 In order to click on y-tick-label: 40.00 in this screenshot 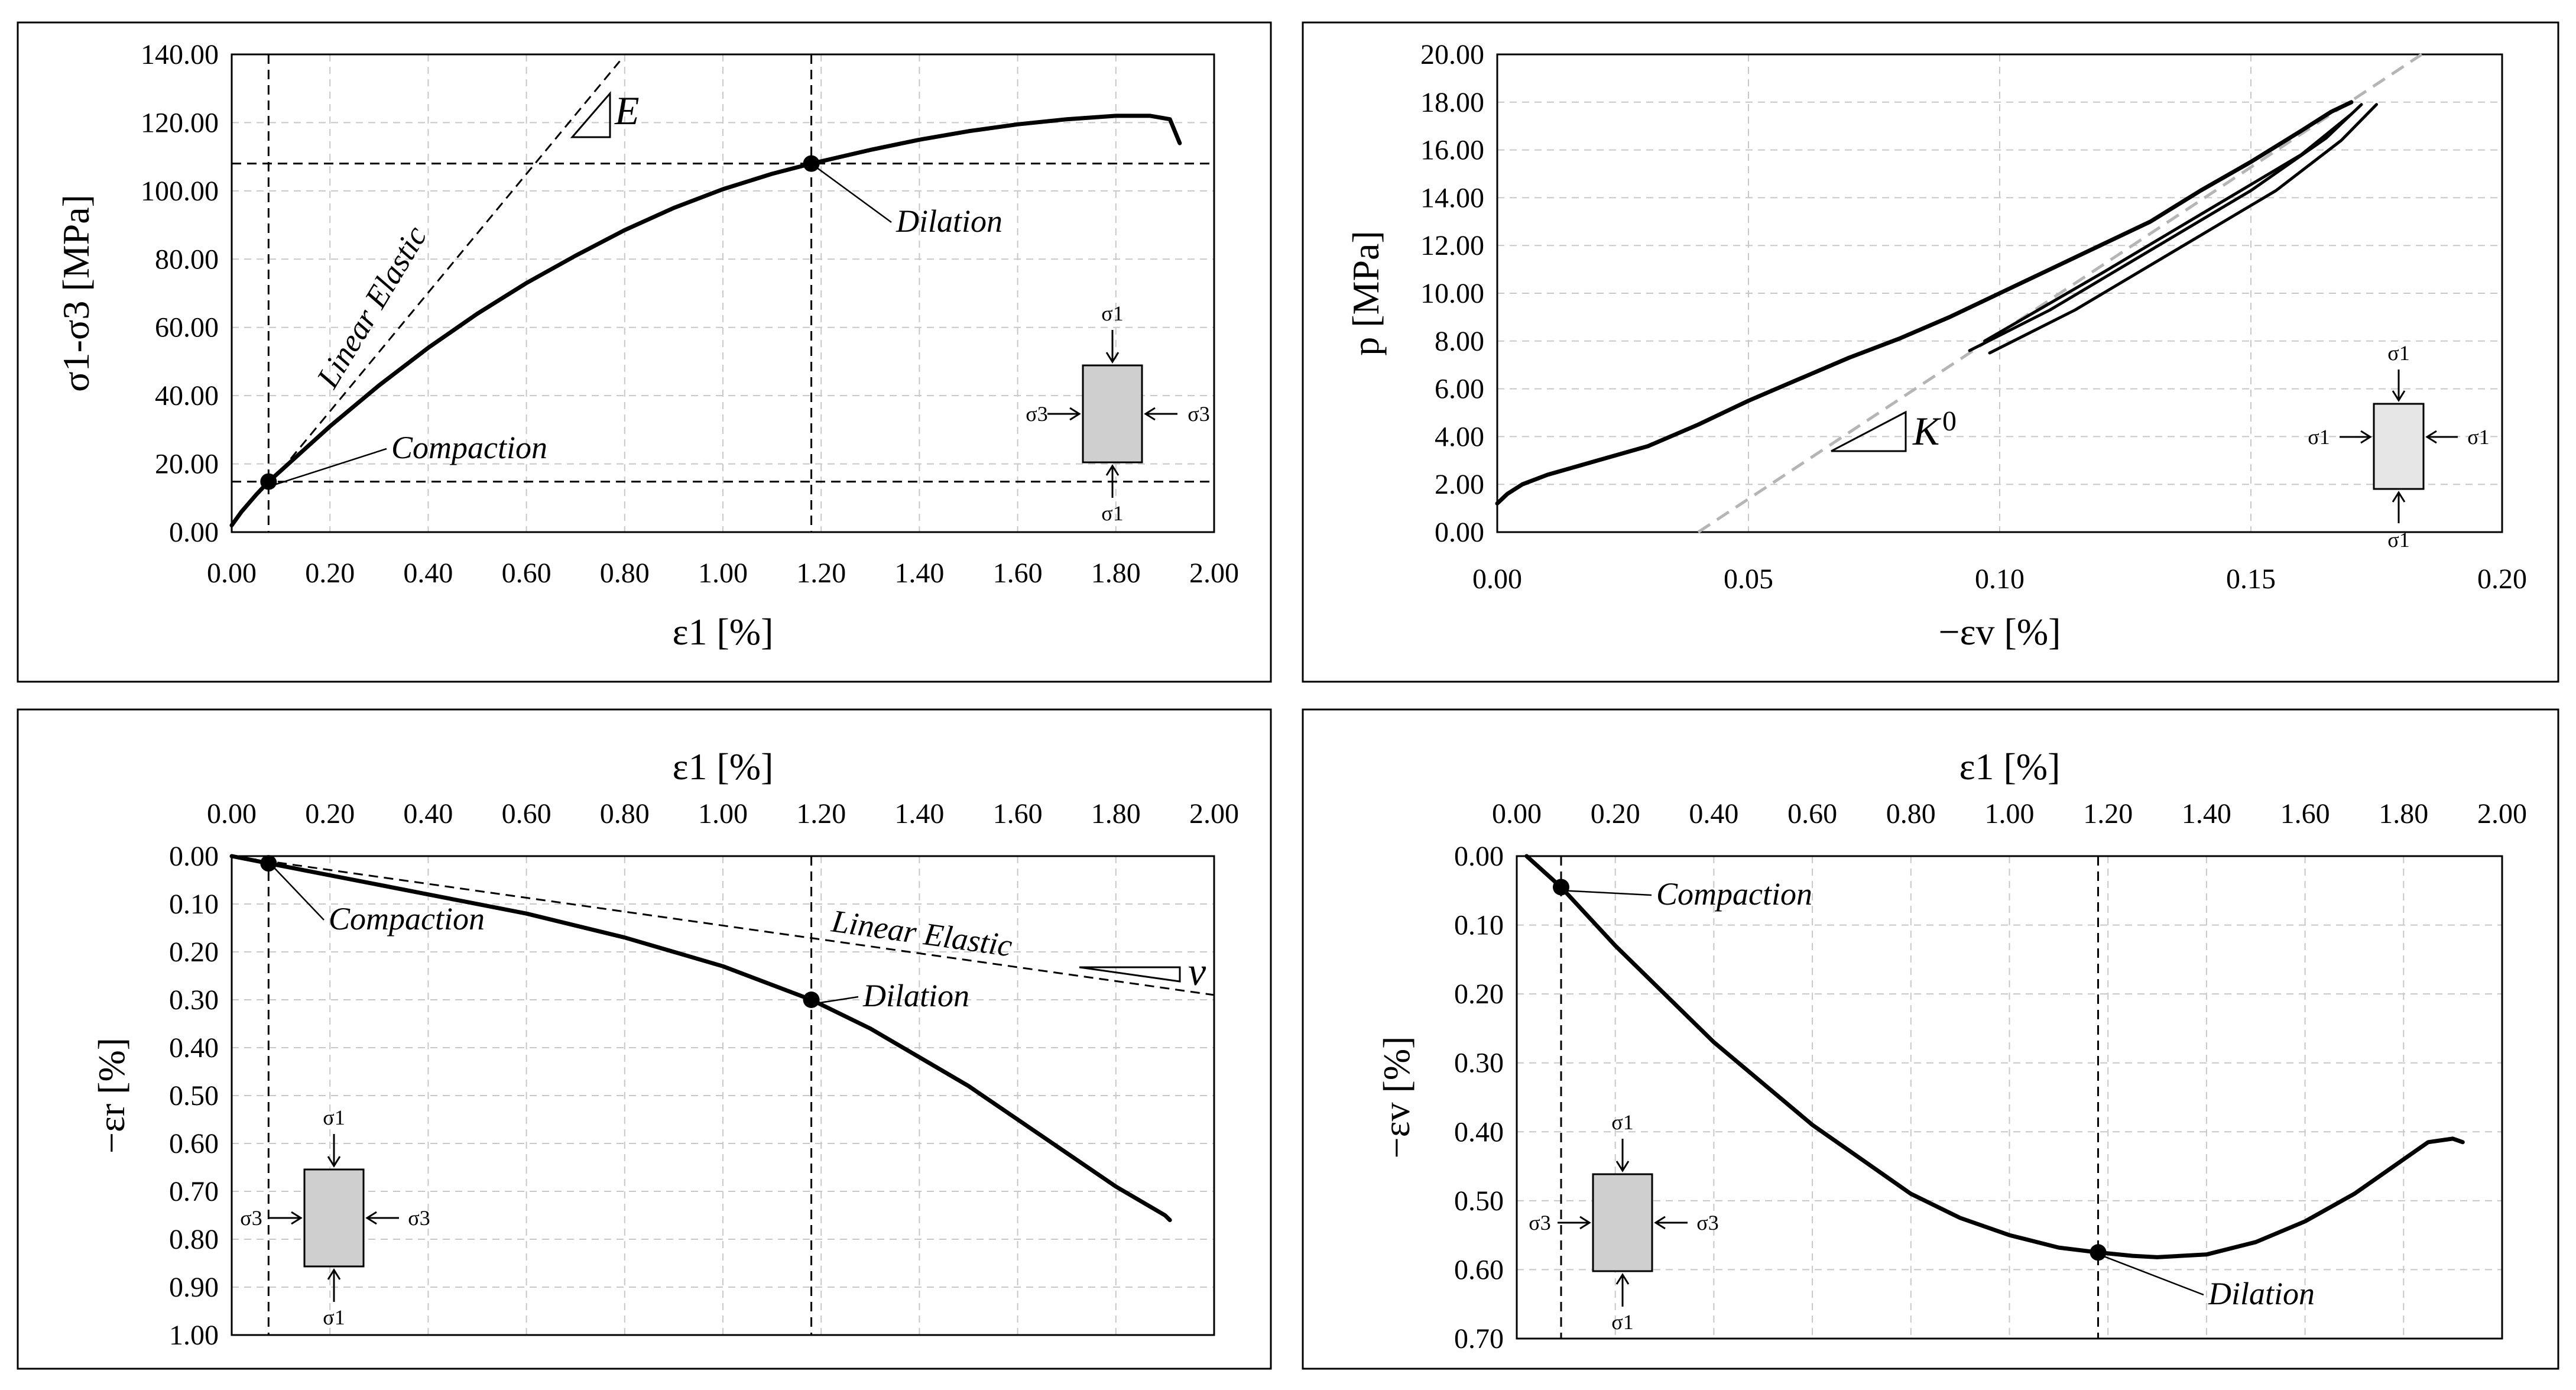, I will do `click(187, 396)`.